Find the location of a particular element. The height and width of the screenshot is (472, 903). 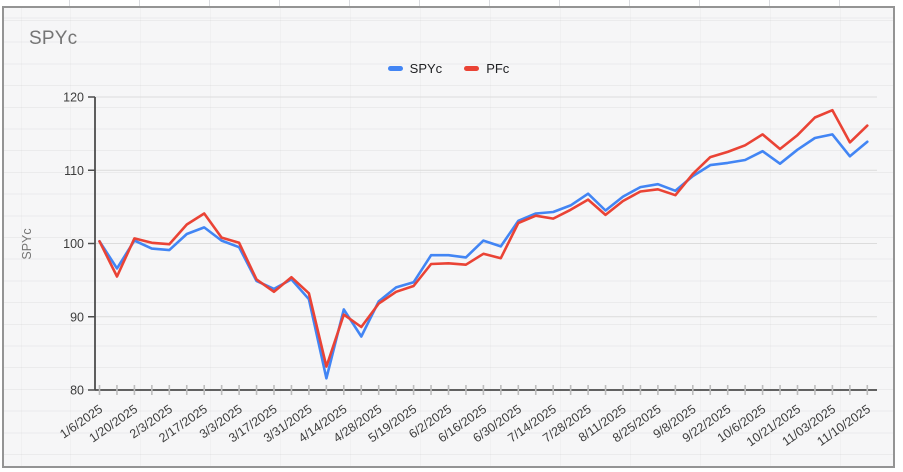

y-tick-label: 110 is located at coordinates (74, 171).